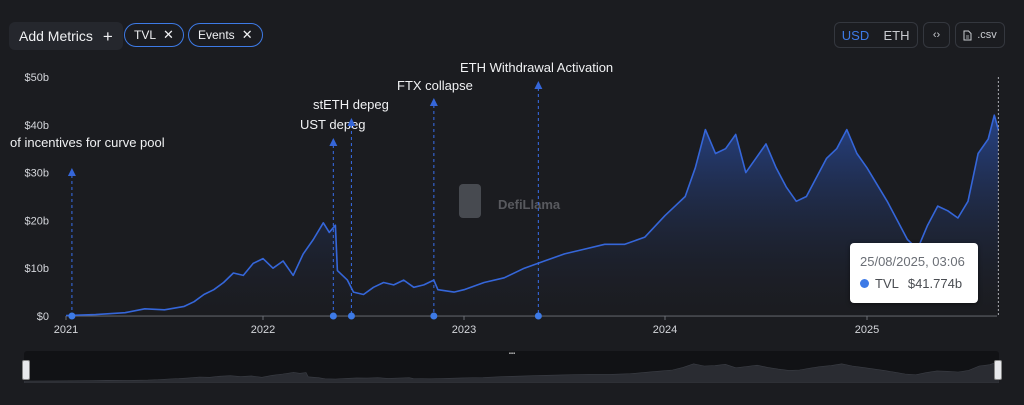 The height and width of the screenshot is (405, 1024). What do you see at coordinates (855, 35) in the screenshot?
I see `currency-option-usd: USD` at bounding box center [855, 35].